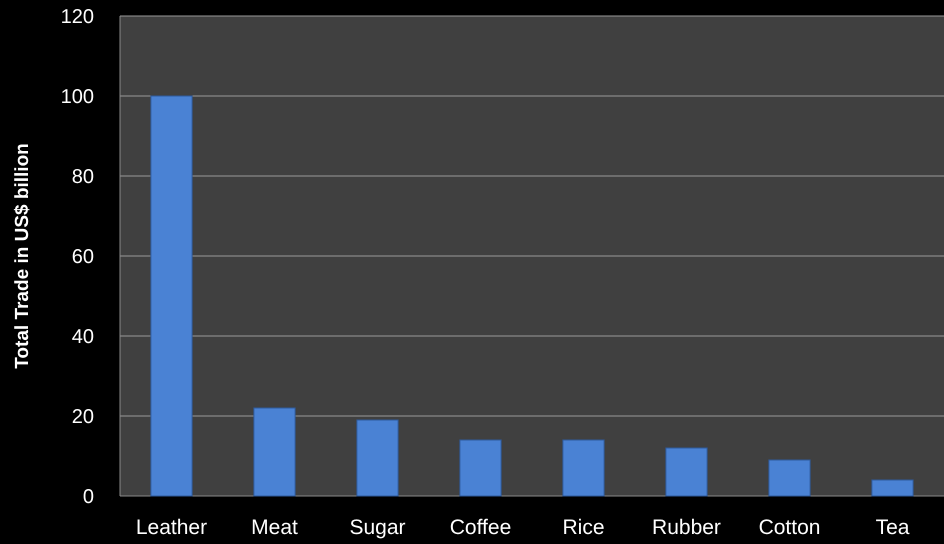  I want to click on x-tick-label: Cotton, so click(789, 527).